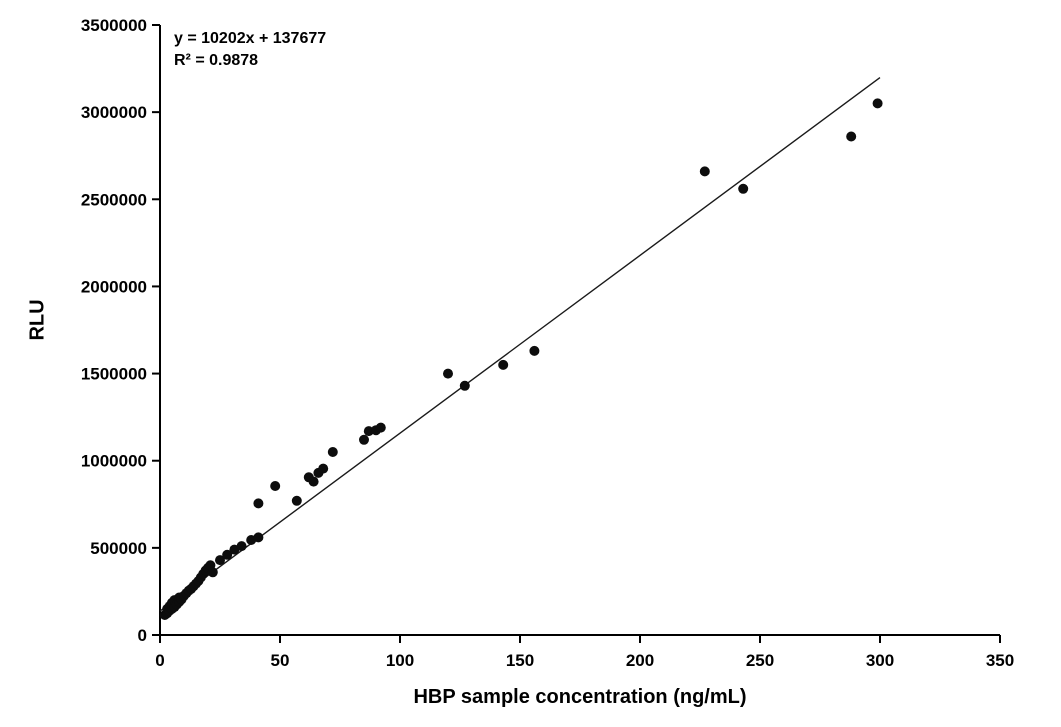 This screenshot has width=1061, height=727. What do you see at coordinates (640, 660) in the screenshot?
I see `svg-text: 200` at bounding box center [640, 660].